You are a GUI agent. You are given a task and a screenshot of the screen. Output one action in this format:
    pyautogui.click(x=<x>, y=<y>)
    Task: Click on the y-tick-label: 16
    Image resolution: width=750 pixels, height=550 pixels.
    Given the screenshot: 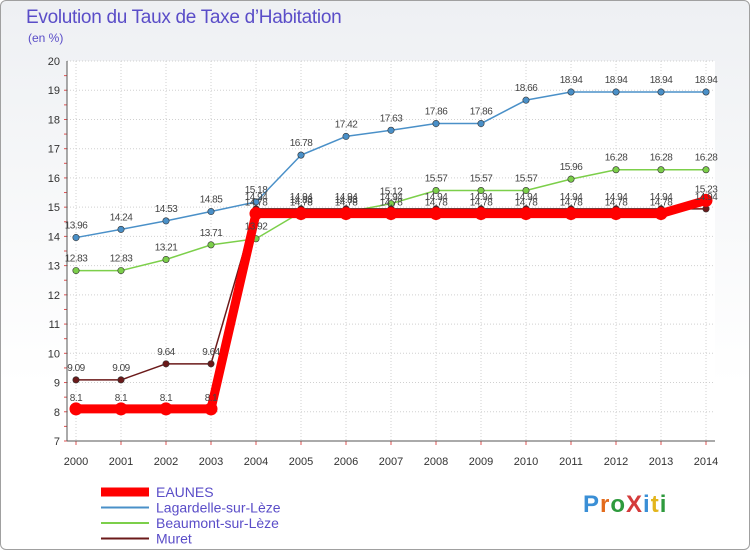 What is the action you would take?
    pyautogui.click(x=54, y=179)
    